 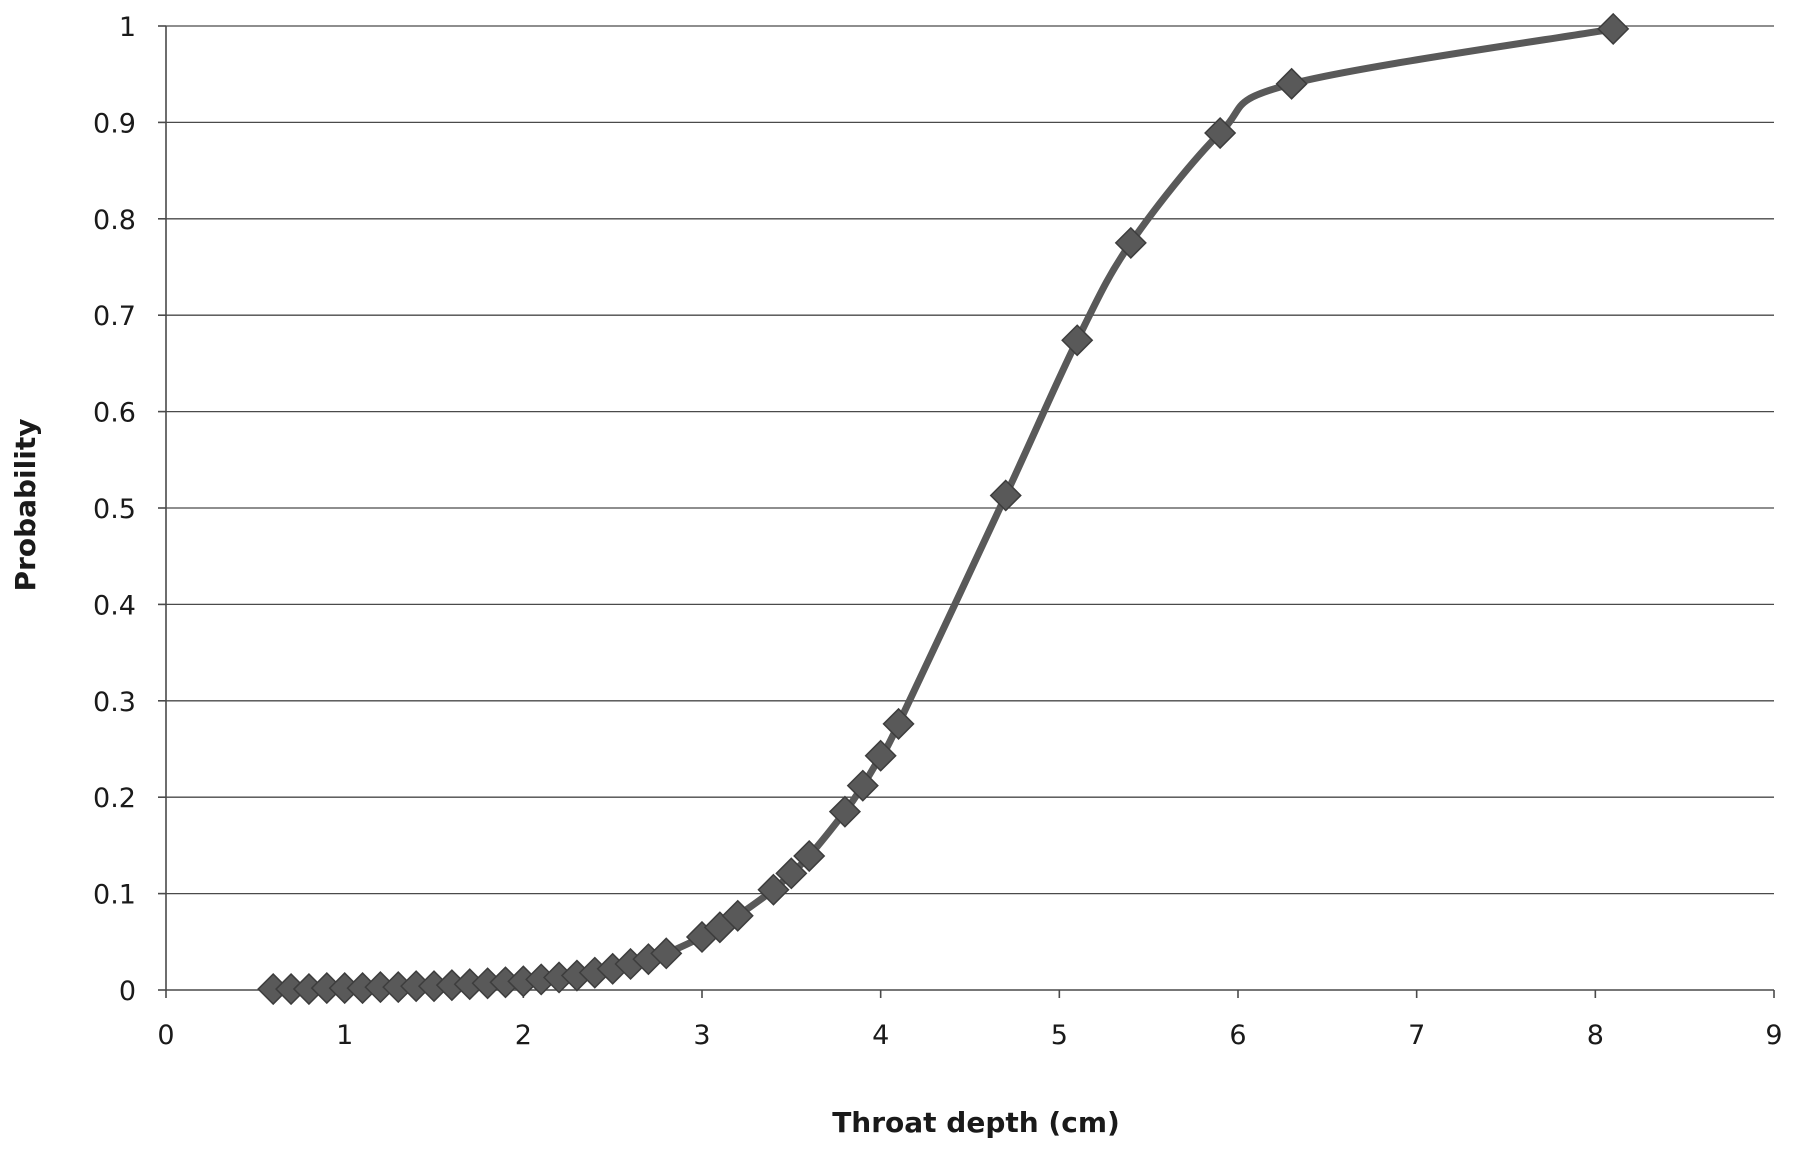 What do you see at coordinates (114, 123) in the screenshot?
I see `y-tick-label-9: 0.9` at bounding box center [114, 123].